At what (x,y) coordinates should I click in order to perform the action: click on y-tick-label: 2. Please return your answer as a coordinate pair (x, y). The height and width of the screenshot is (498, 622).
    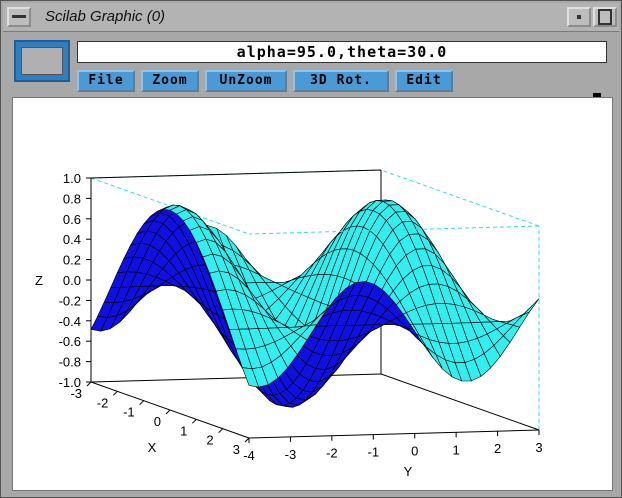
    Looking at the image, I should click on (497, 448).